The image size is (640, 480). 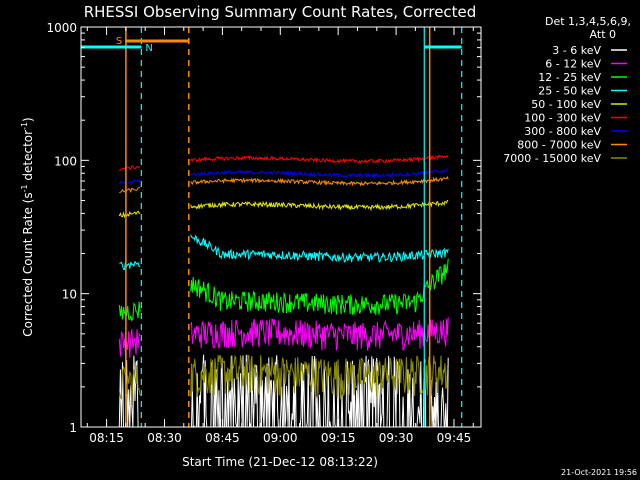 What do you see at coordinates (562, 131) in the screenshot?
I see `legend-label: 300 - 800 keV` at bounding box center [562, 131].